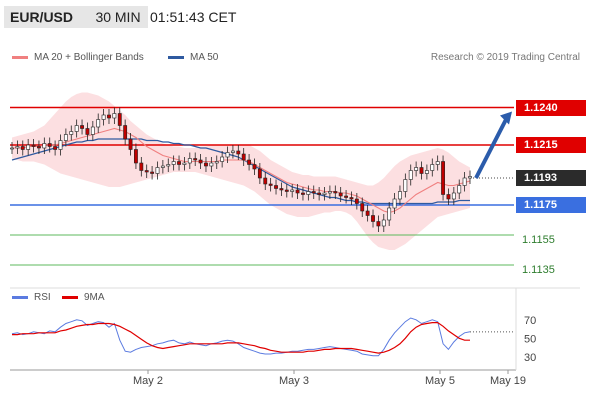  Describe the element at coordinates (20, 297) in the screenshot. I see `rsi-swatch` at that location.